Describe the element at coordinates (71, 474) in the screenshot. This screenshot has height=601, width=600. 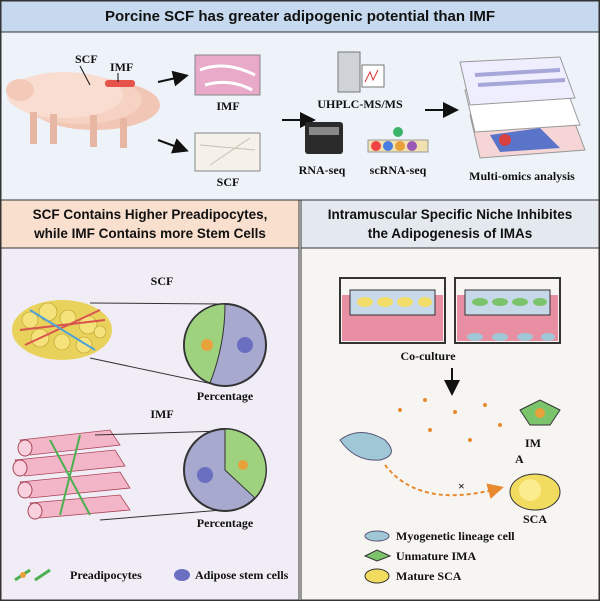
I see `imf-tissue` at that location.